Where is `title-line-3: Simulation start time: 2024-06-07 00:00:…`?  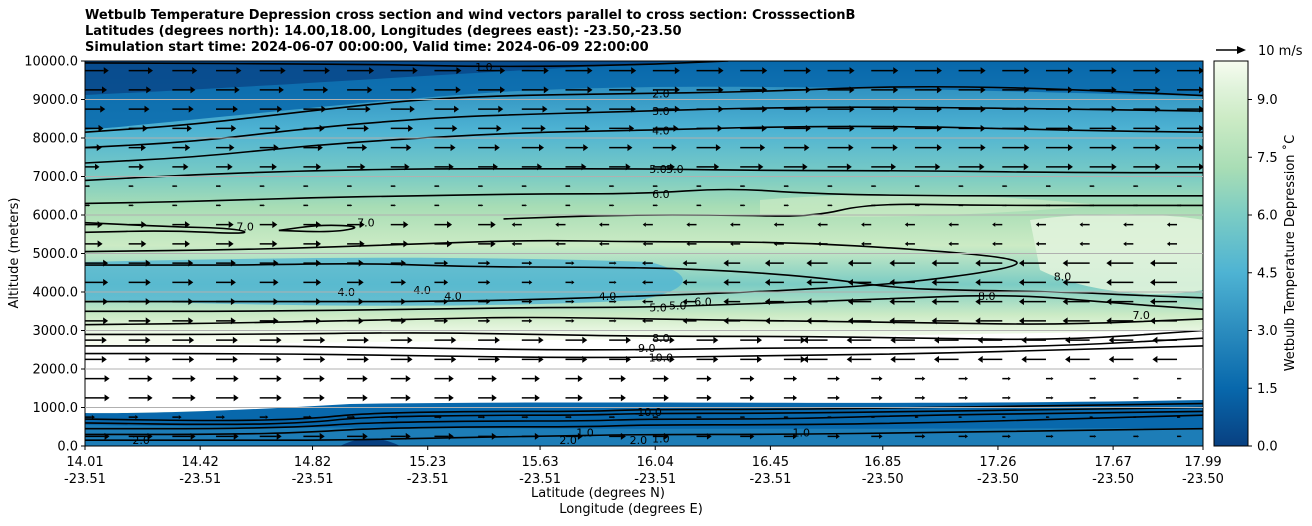
title-line-3: Simulation start time: 2024-06-07 00:00:… is located at coordinates (367, 47).